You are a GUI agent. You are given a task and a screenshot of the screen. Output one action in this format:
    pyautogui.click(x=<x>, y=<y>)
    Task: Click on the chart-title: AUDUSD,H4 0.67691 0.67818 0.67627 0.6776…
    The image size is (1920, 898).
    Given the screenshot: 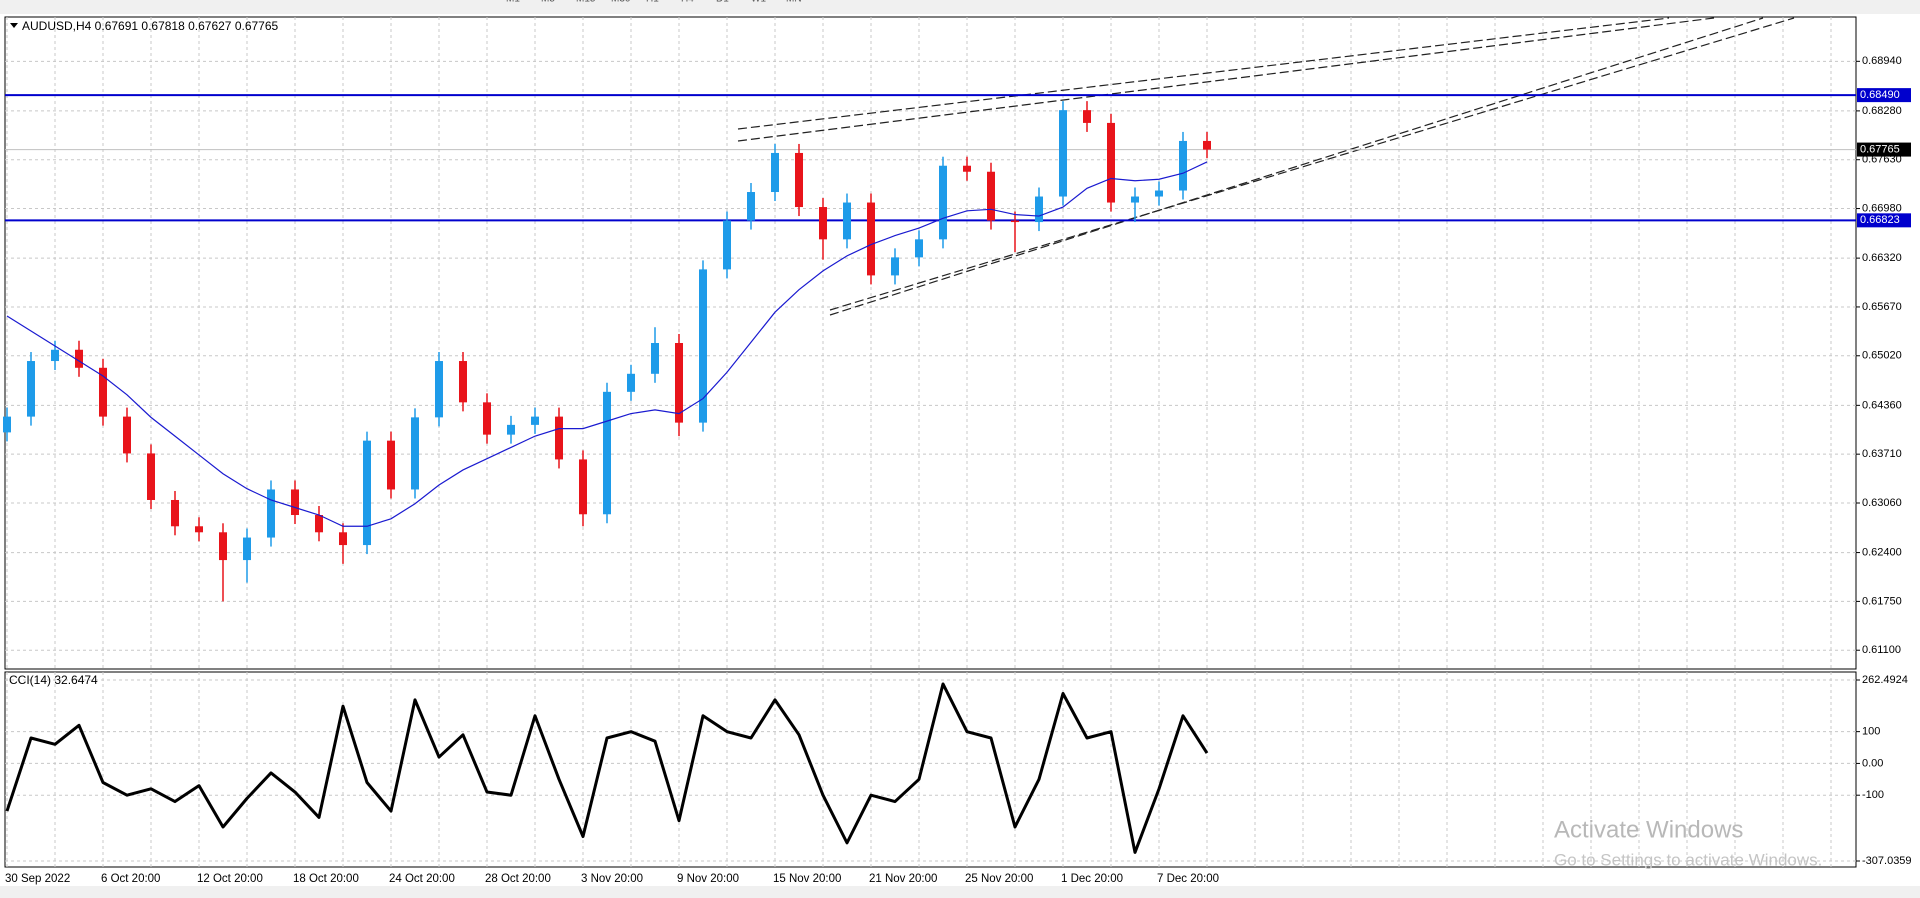 What is the action you would take?
    pyautogui.click(x=150, y=26)
    